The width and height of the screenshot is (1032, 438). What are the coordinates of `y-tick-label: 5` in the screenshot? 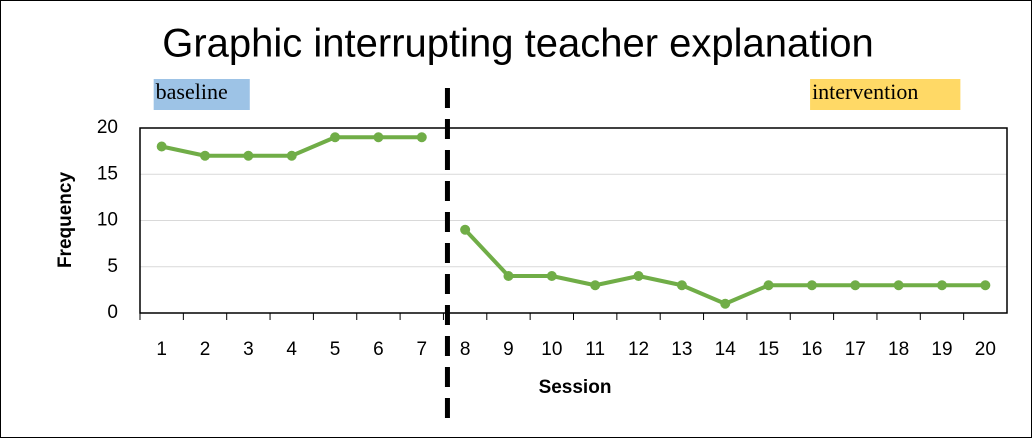 It's located at (112, 266).